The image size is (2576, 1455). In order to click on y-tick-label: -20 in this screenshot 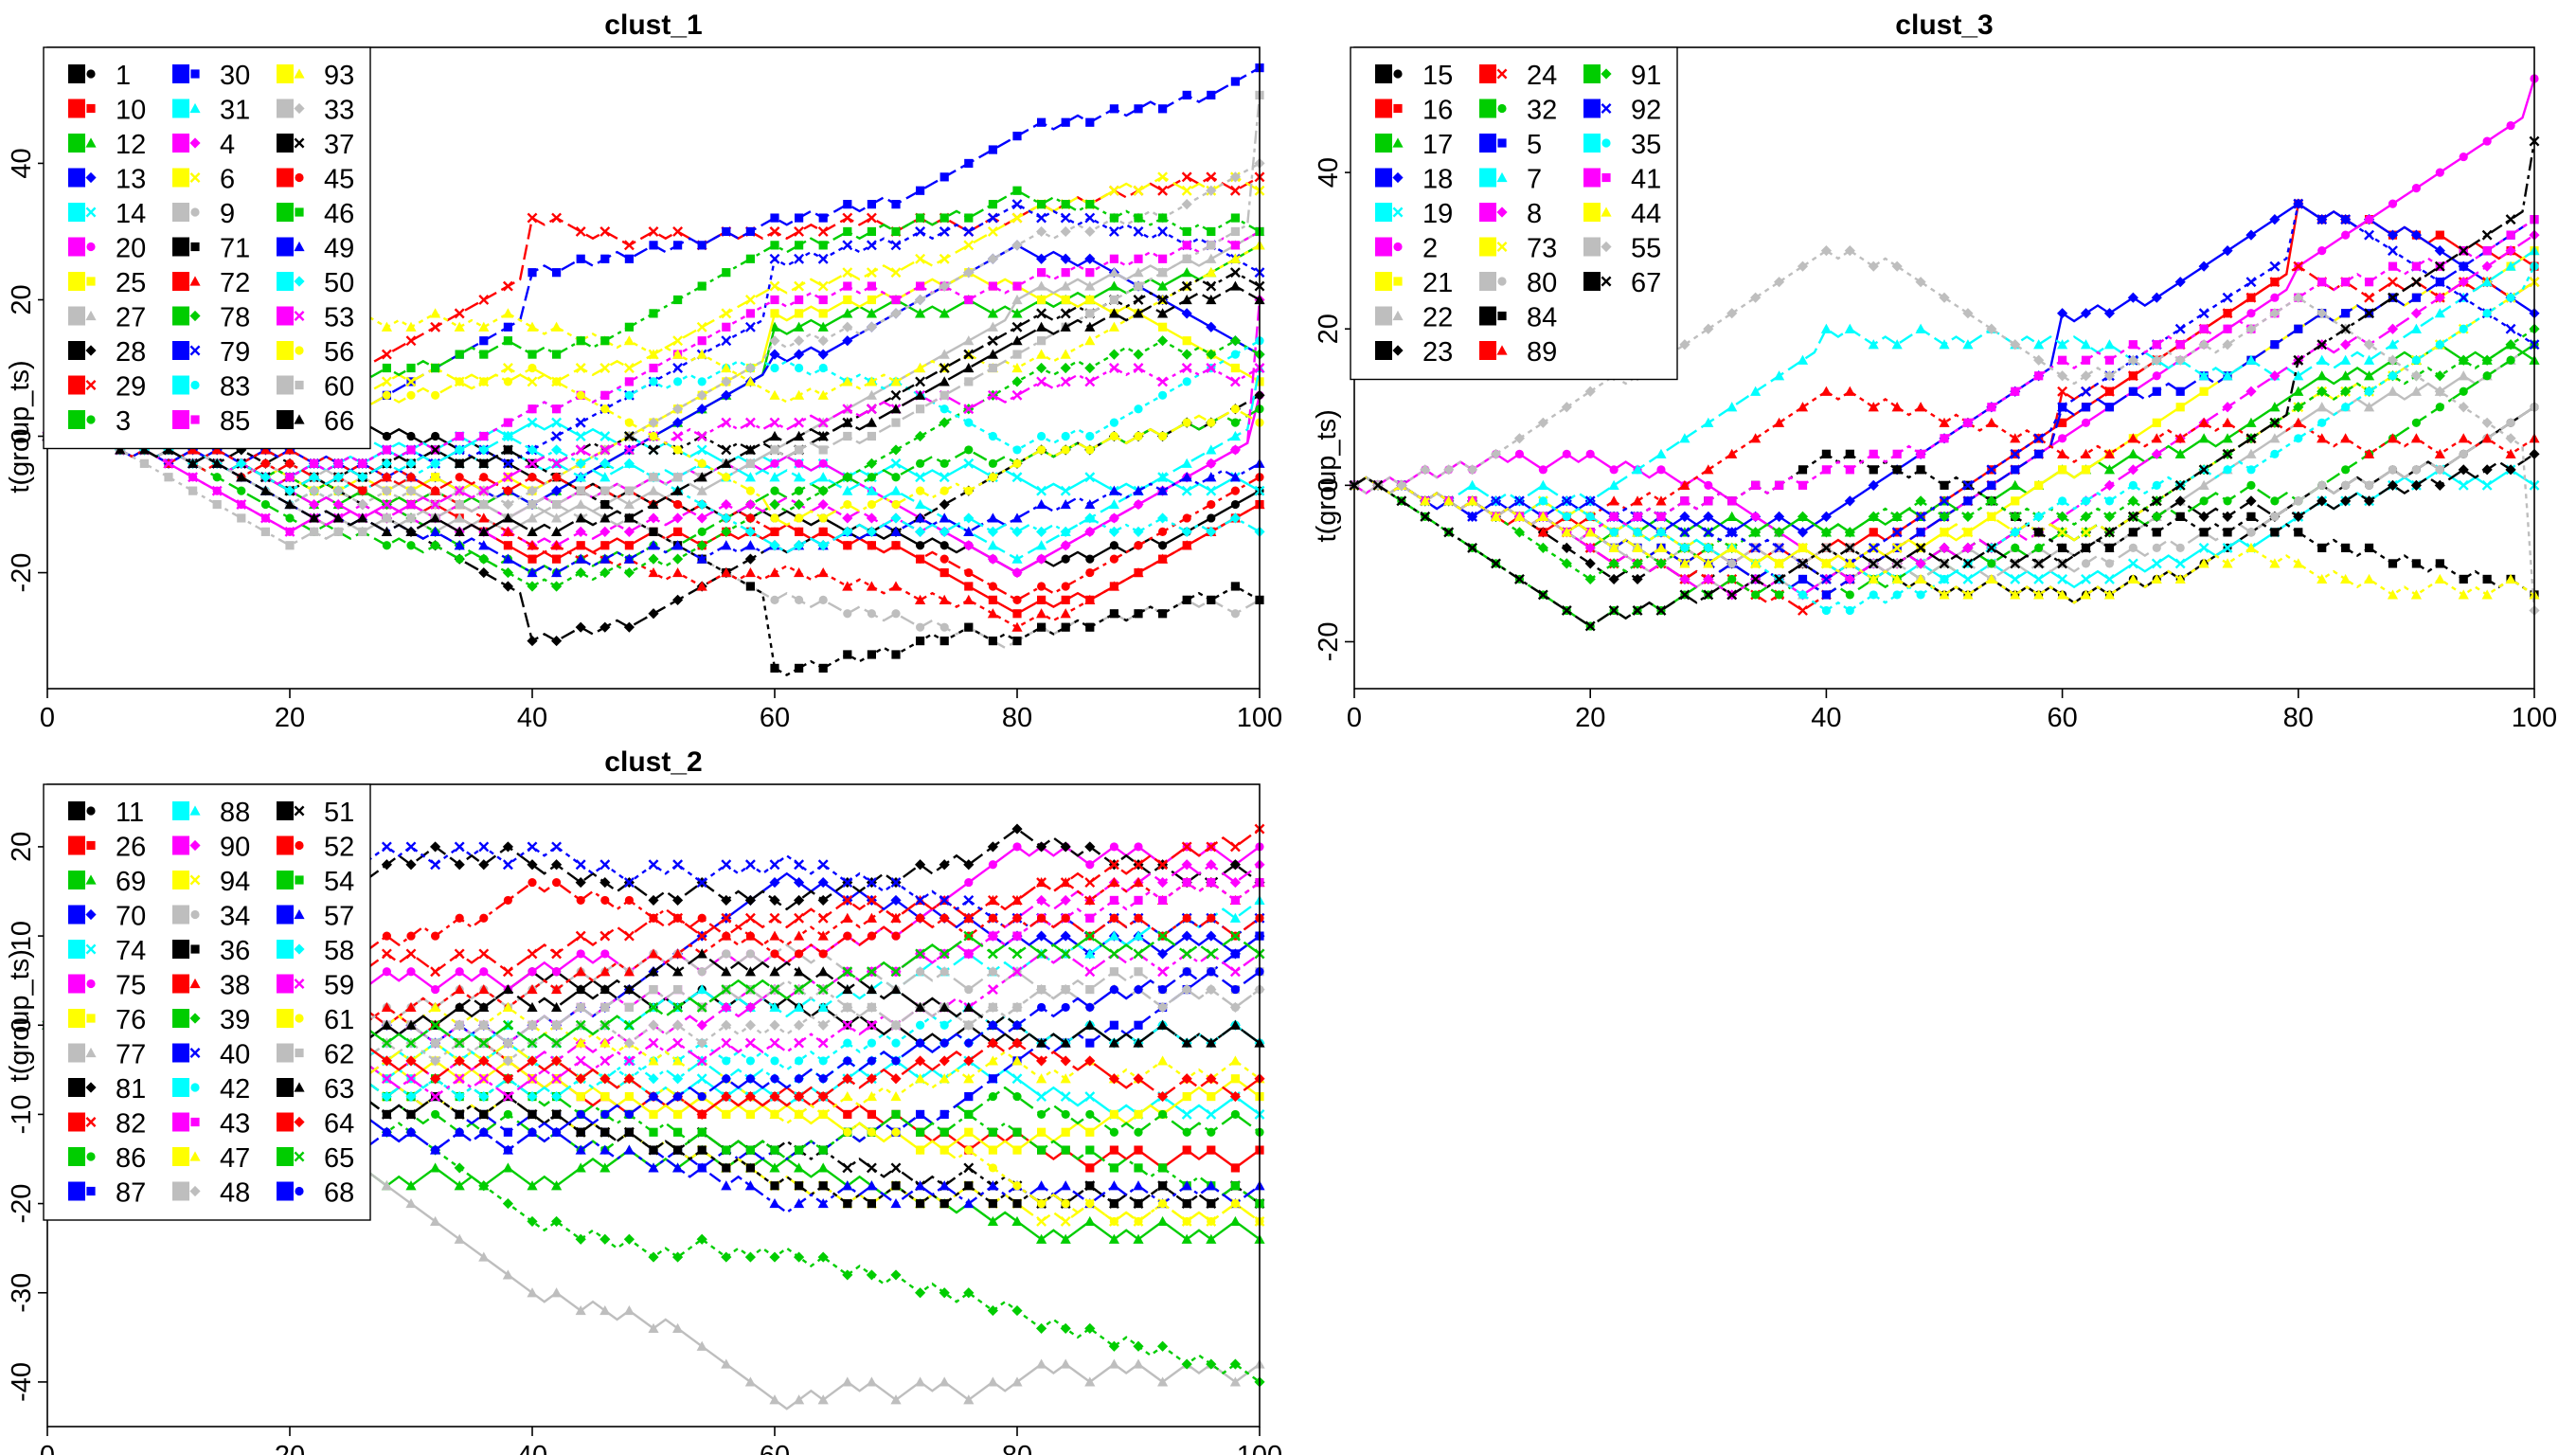, I will do `click(1329, 642)`.